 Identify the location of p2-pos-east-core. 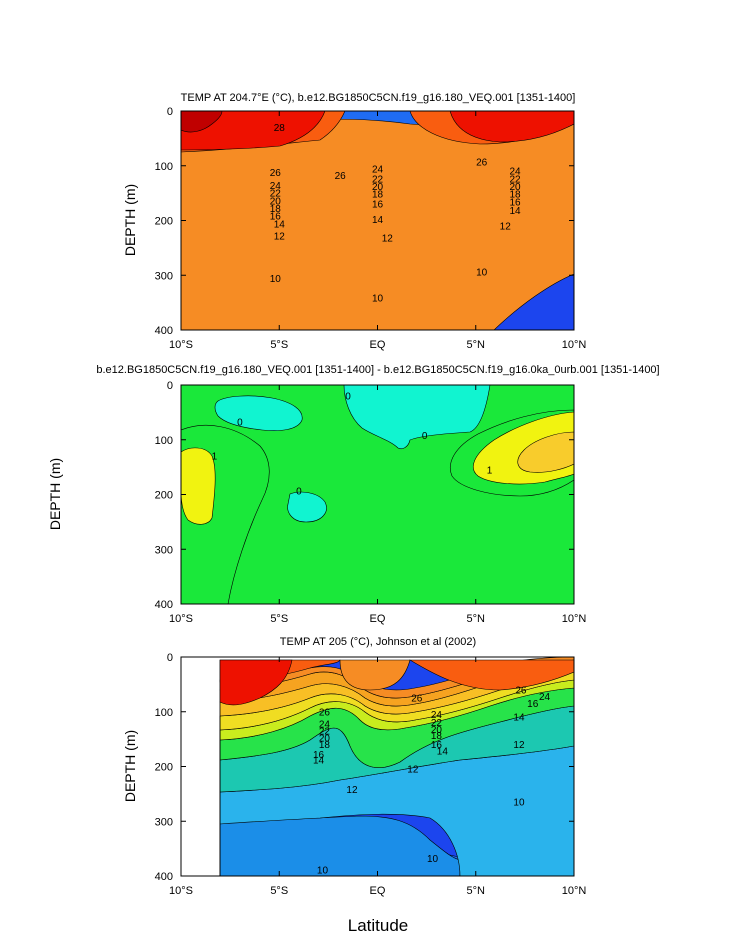
(545, 452).